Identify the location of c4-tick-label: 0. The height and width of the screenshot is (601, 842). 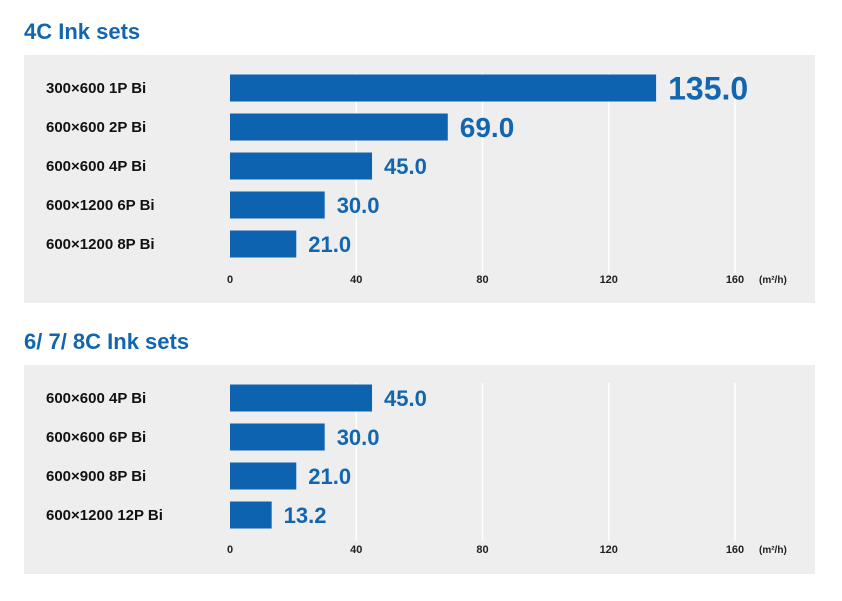
(230, 280).